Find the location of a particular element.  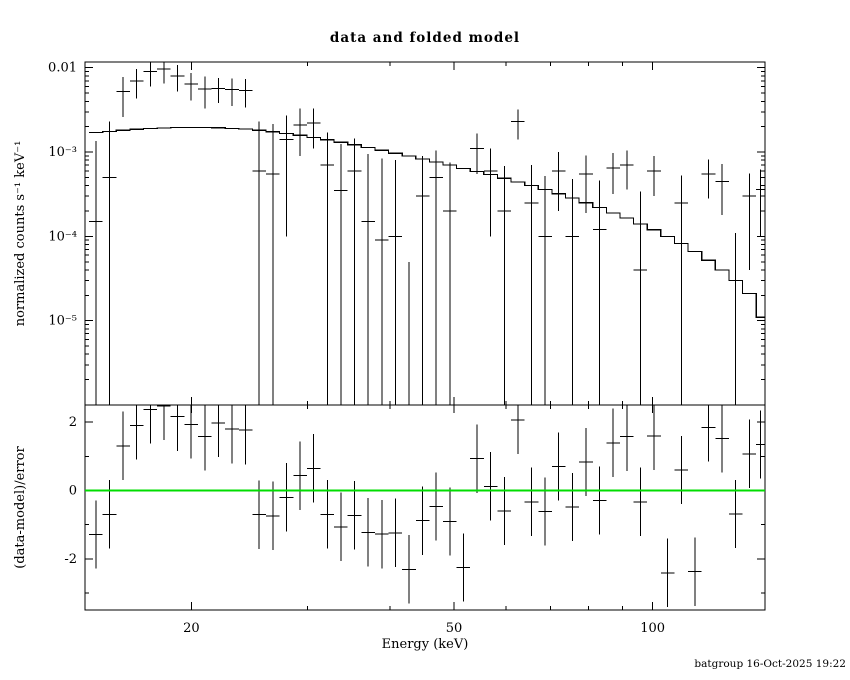

y-axis-tick-label: -2 is located at coordinates (70, 559).